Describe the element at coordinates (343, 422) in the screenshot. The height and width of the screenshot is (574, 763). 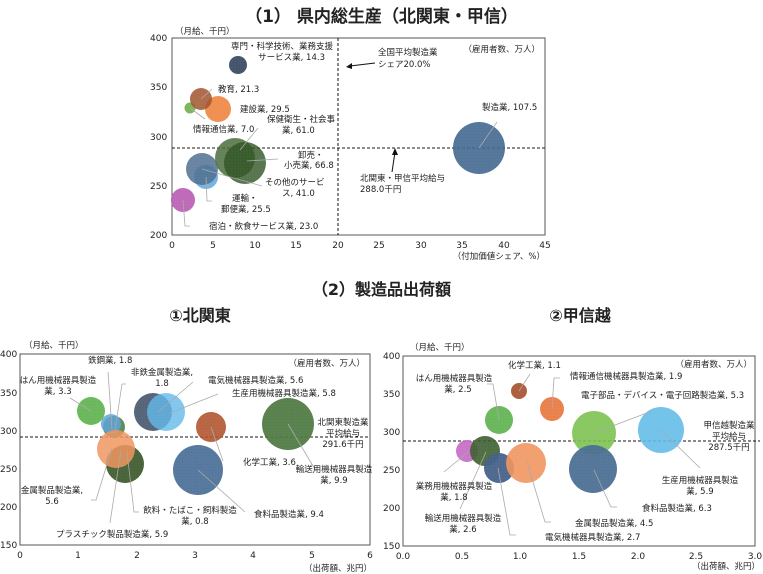
I see `avg-wage-annotation-kitakanto: 北関東製造業` at that location.